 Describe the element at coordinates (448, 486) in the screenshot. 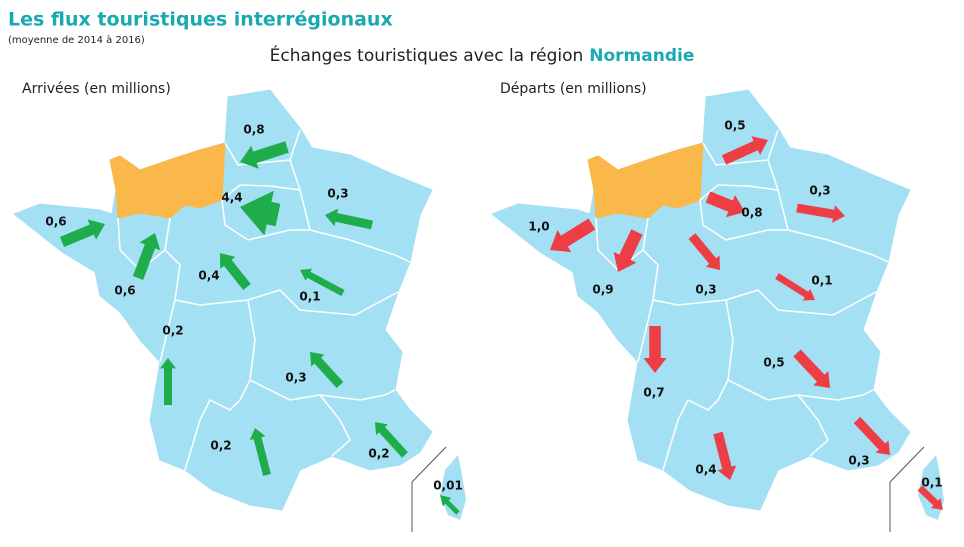

I see `flow-label: 0,01` at that location.